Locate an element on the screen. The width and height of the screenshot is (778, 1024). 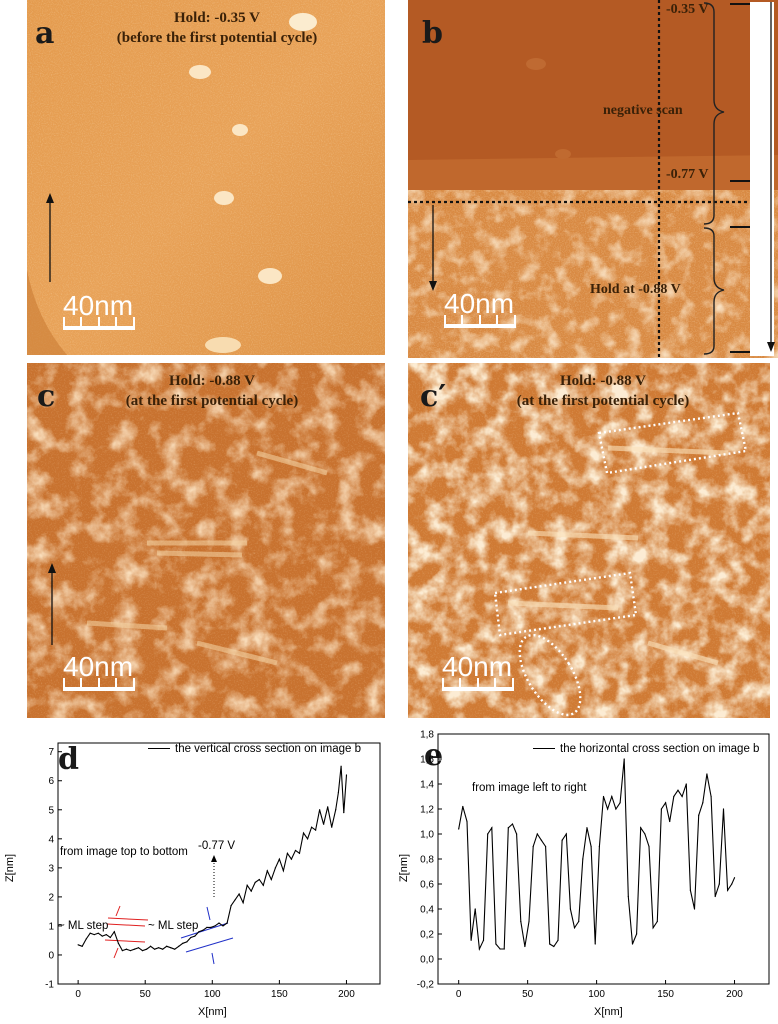
panel-c-title-line2: (at the first potential cycle) is located at coordinates (212, 401).